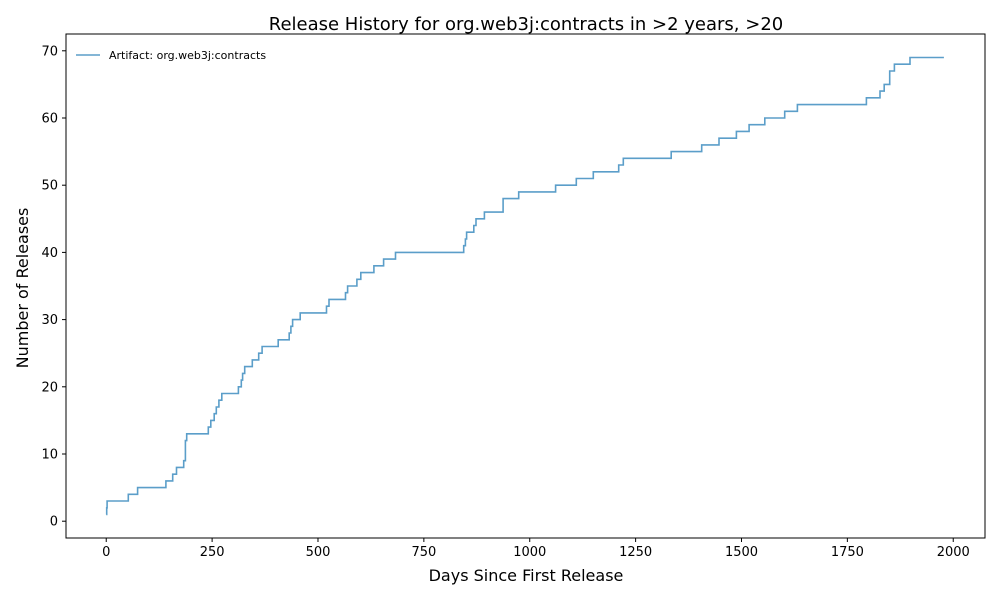 Image resolution: width=1000 pixels, height=600 pixels. Describe the element at coordinates (318, 552) in the screenshot. I see `x-tick-label: 500` at that location.